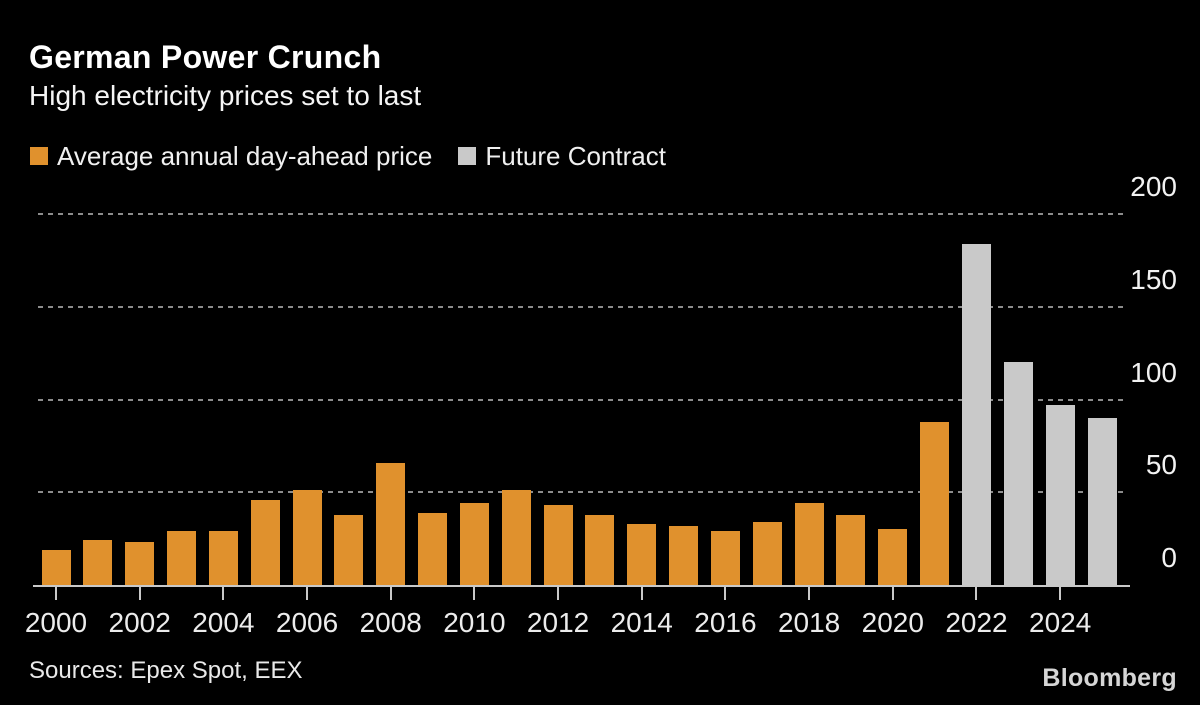 The width and height of the screenshot is (1200, 705). I want to click on y-axis-label-0: 0, so click(1169, 557).